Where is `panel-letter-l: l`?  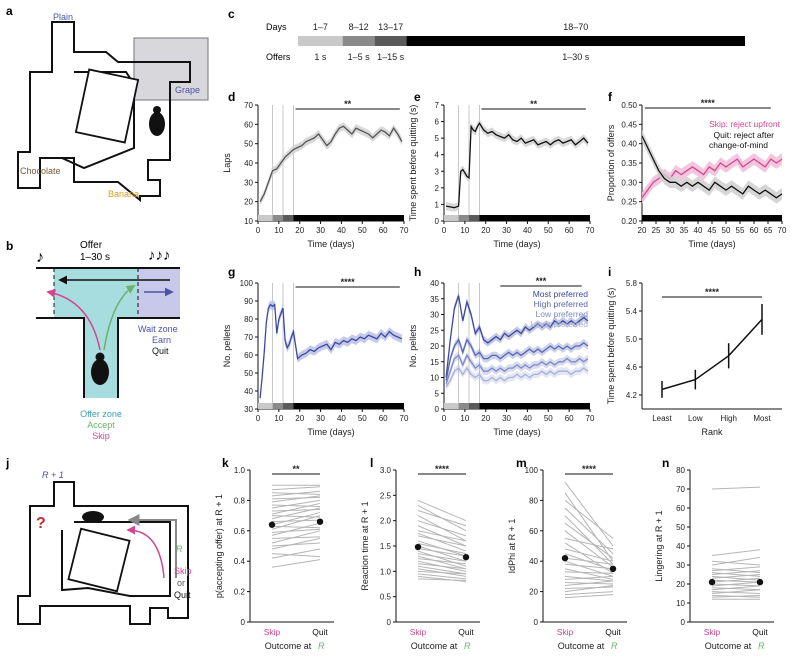 panel-letter-l: l is located at coordinates (371, 463).